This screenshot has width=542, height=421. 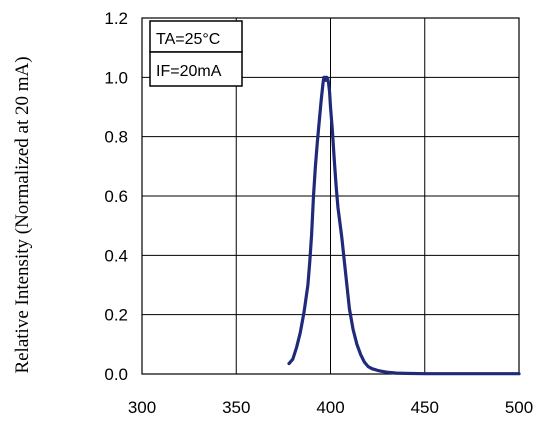 What do you see at coordinates (519, 407) in the screenshot?
I see `x-tick-label: 500` at bounding box center [519, 407].